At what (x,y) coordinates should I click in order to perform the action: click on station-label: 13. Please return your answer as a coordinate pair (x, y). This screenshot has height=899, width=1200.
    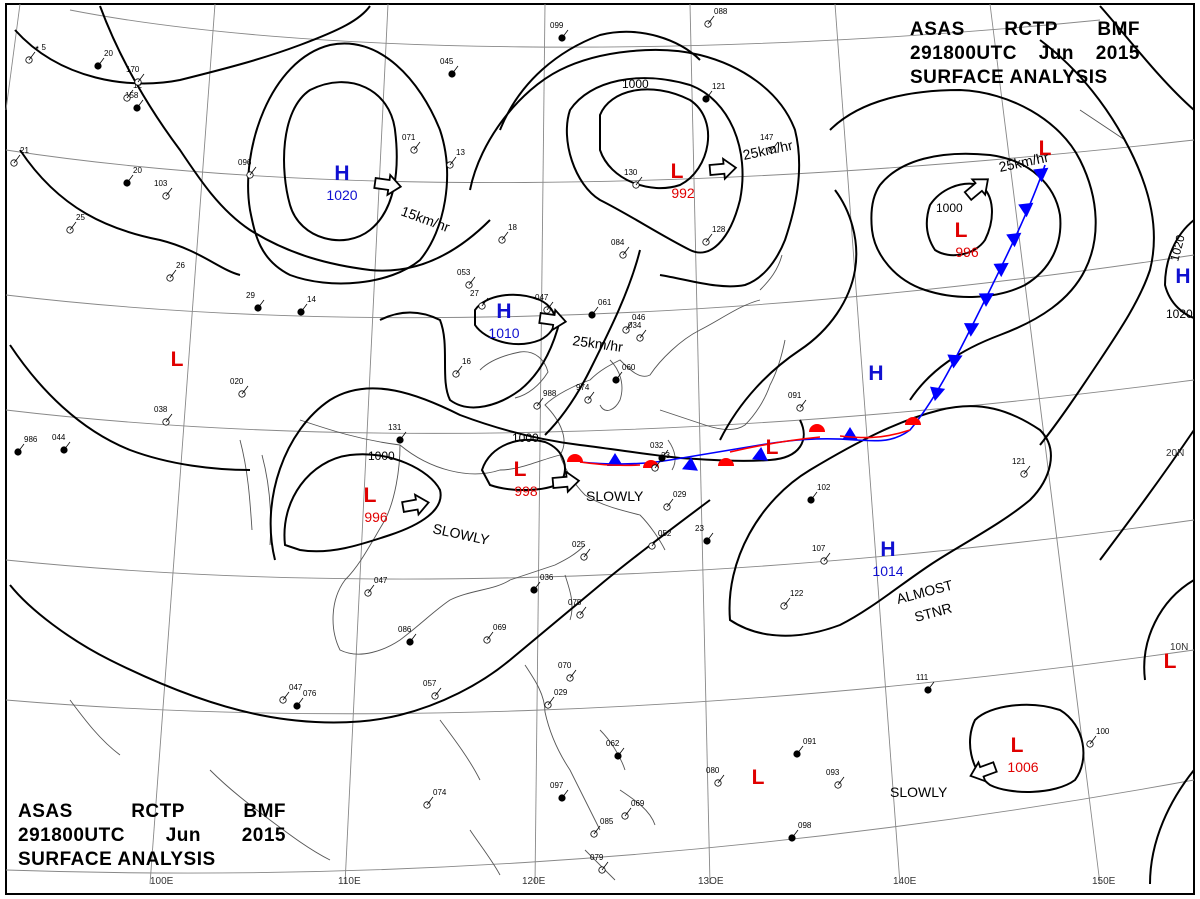
    Looking at the image, I should click on (460, 152).